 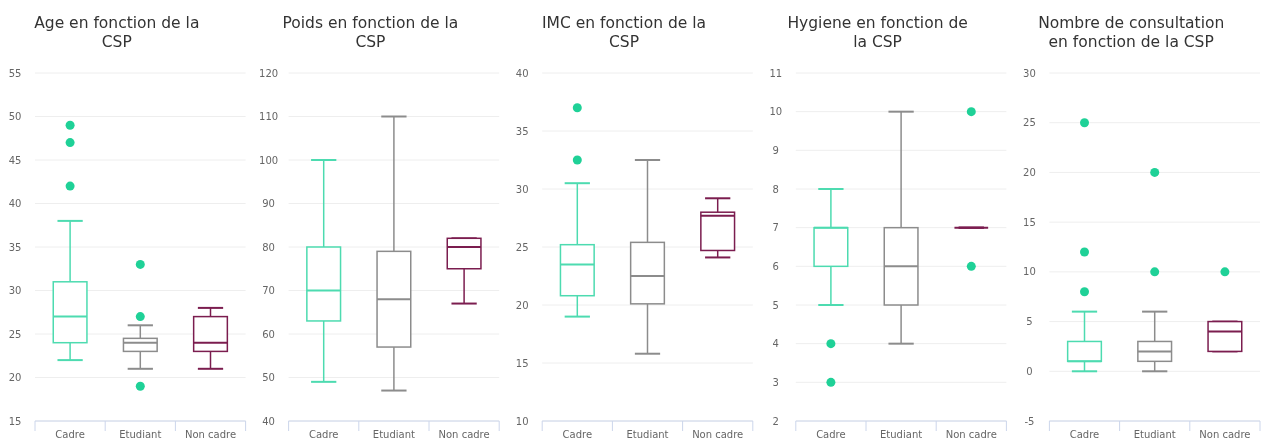 I want to click on y-tick-label: 120, so click(x=269, y=73).